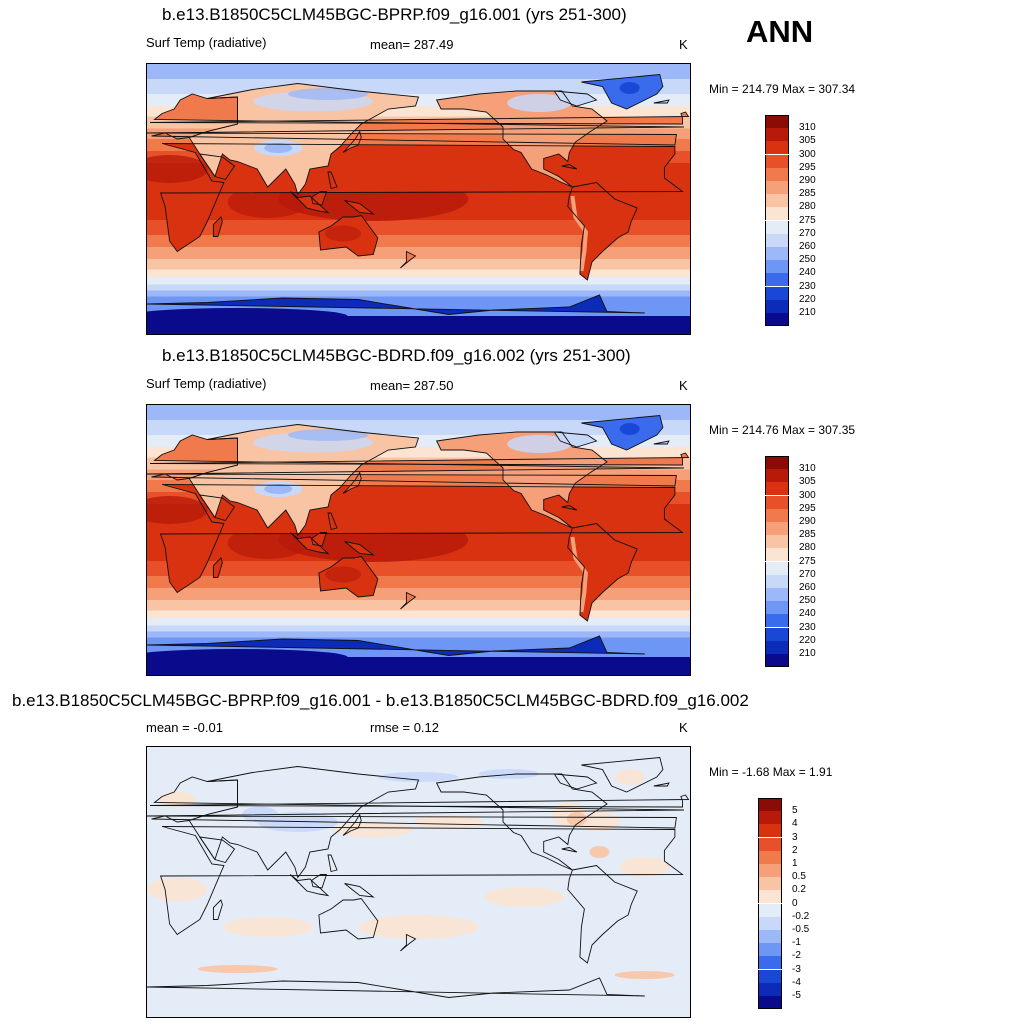 Image resolution: width=1024 pixels, height=1024 pixels. What do you see at coordinates (796, 995) in the screenshot?
I see `colorbar-label: -5` at bounding box center [796, 995].